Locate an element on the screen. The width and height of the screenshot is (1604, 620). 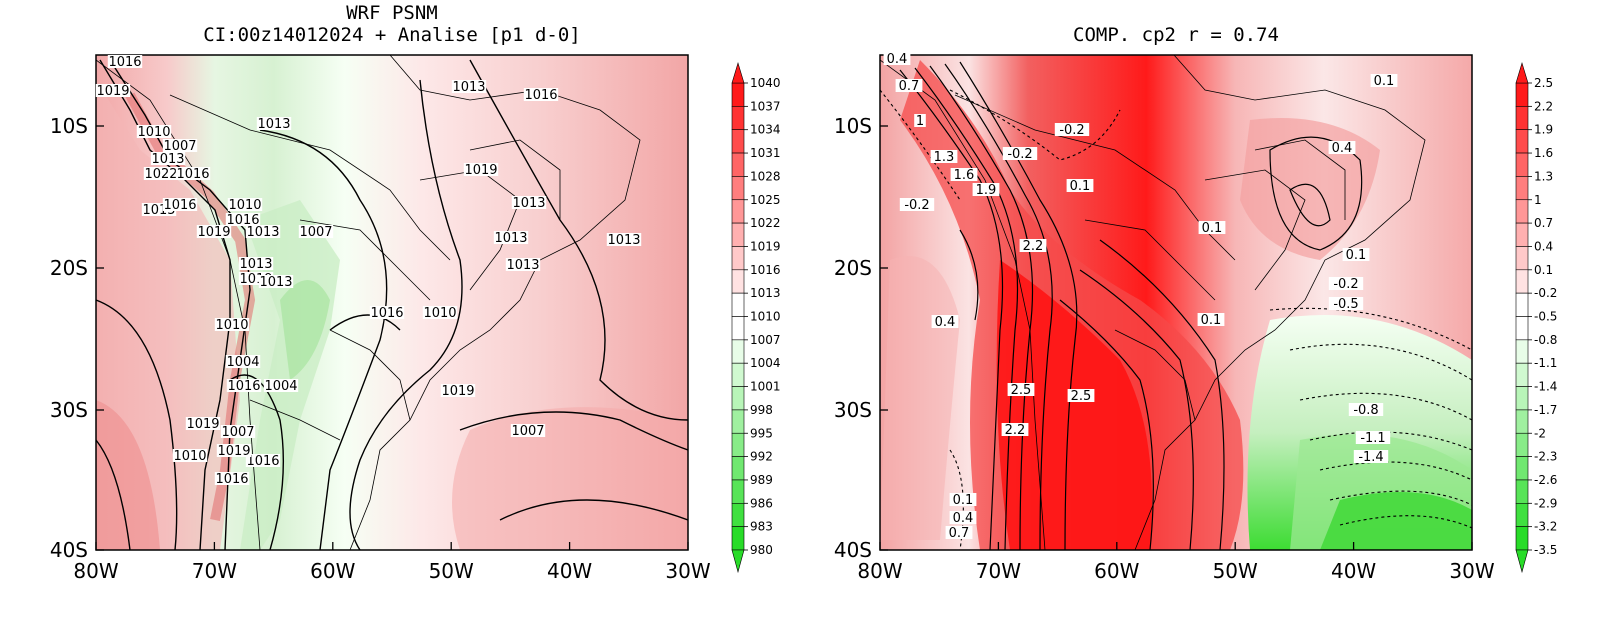
y-tick-label: 10S is located at coordinates (853, 126).